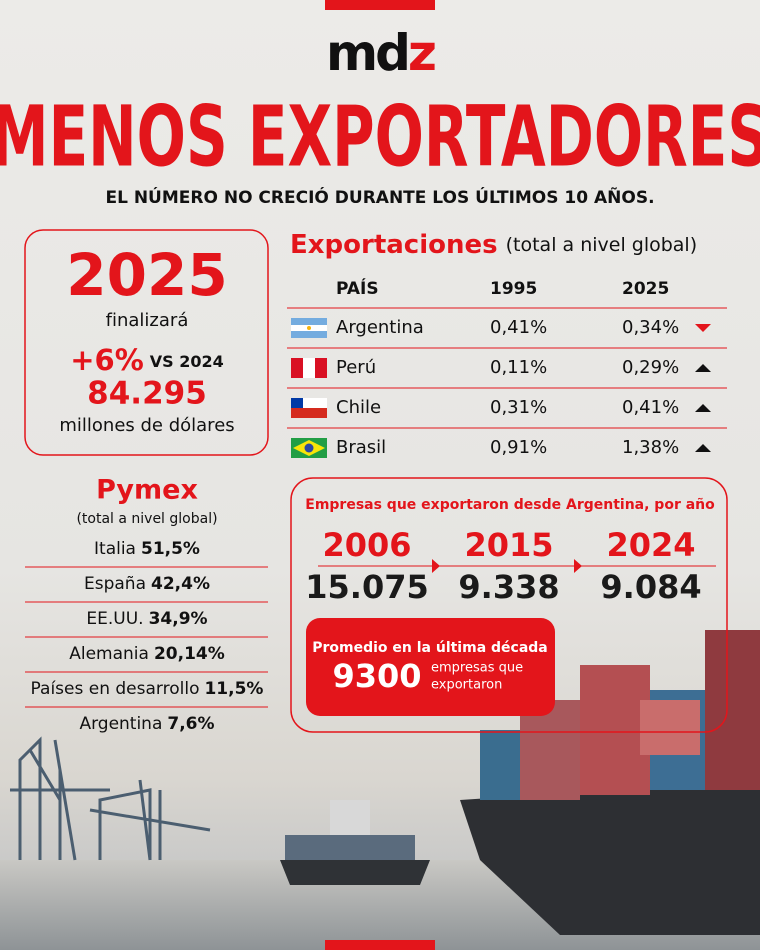  I want to click on value-2025: 0,29%, so click(650, 367).